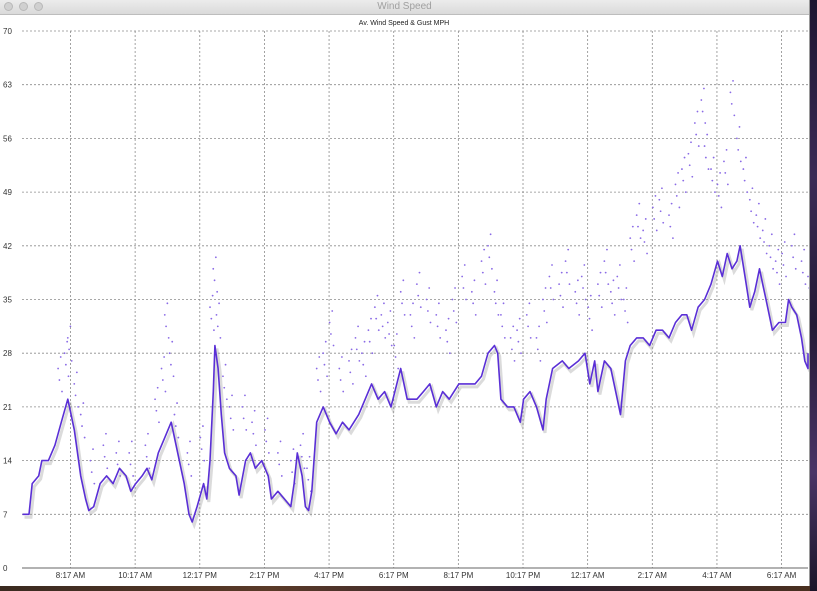 The image size is (817, 591). I want to click on x-tick-label: 12:17 PM, so click(200, 575).